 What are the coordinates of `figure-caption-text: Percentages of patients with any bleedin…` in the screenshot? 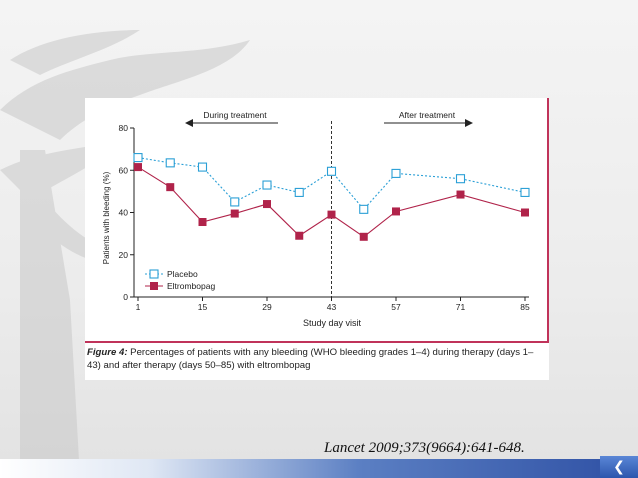 It's located at (310, 359).